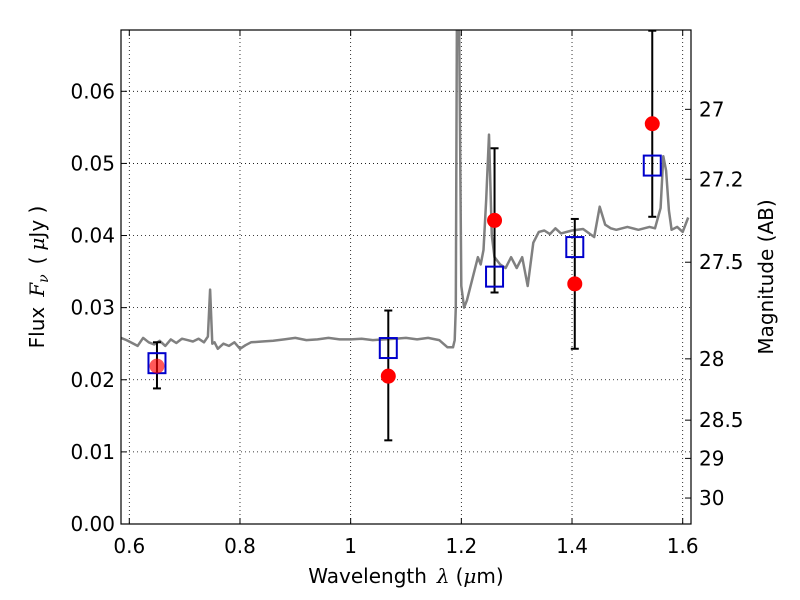 This screenshot has height=600, width=800. What do you see at coordinates (92, 452) in the screenshot?
I see `y-tick-label: 0.01` at bounding box center [92, 452].